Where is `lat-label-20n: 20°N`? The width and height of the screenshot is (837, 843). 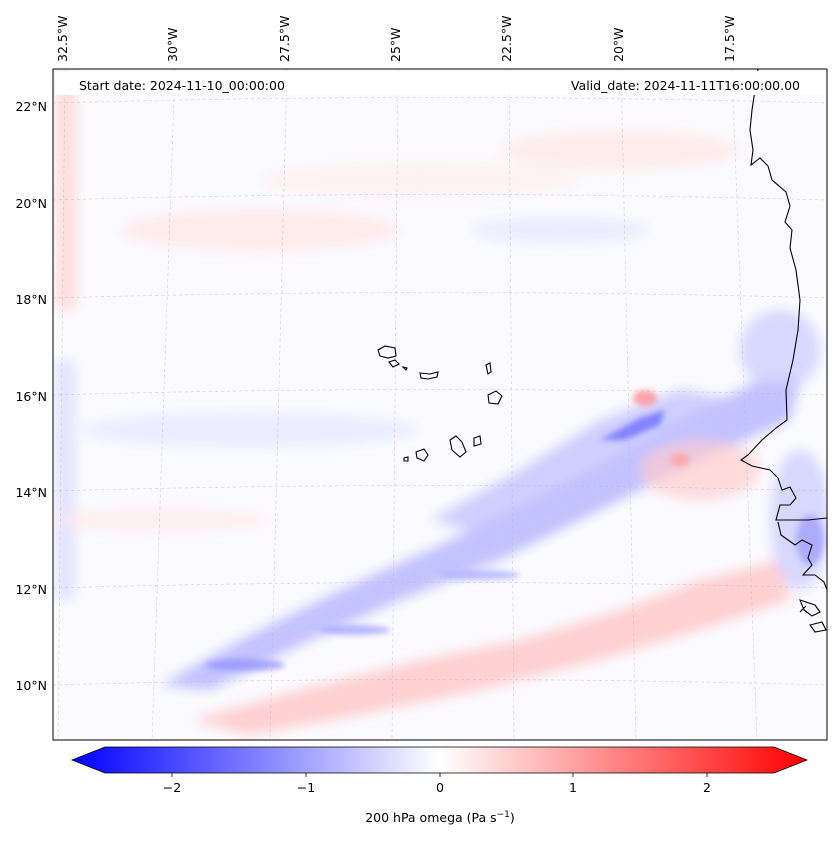
lat-label-20n: 20°N is located at coordinates (31, 203).